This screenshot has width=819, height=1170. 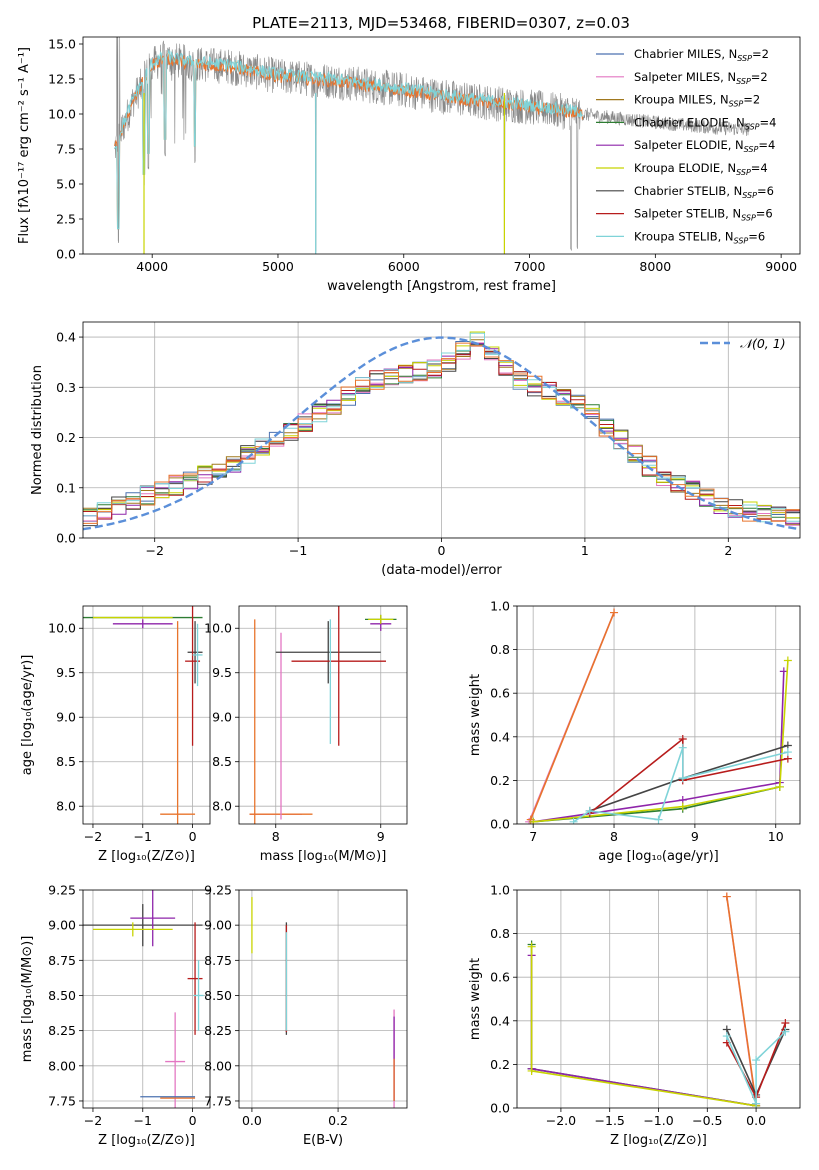 I want to click on y-tick-label: 0.4, so click(x=66, y=337).